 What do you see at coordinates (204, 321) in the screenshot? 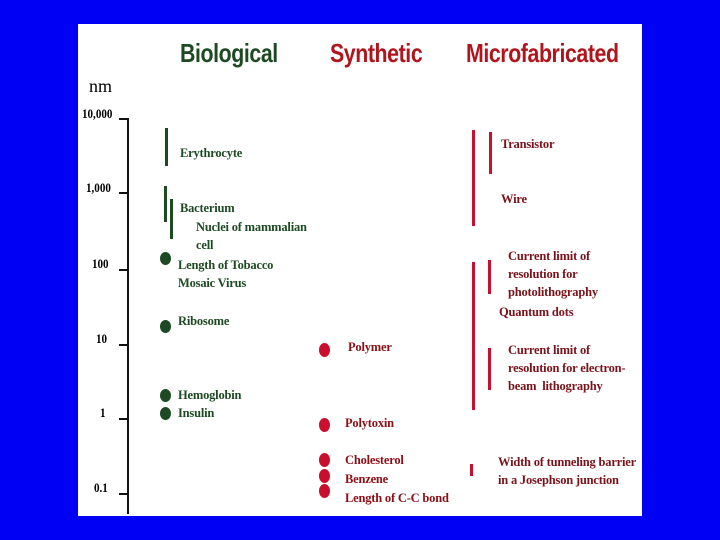
I see `label-ribosome: Ribosome` at bounding box center [204, 321].